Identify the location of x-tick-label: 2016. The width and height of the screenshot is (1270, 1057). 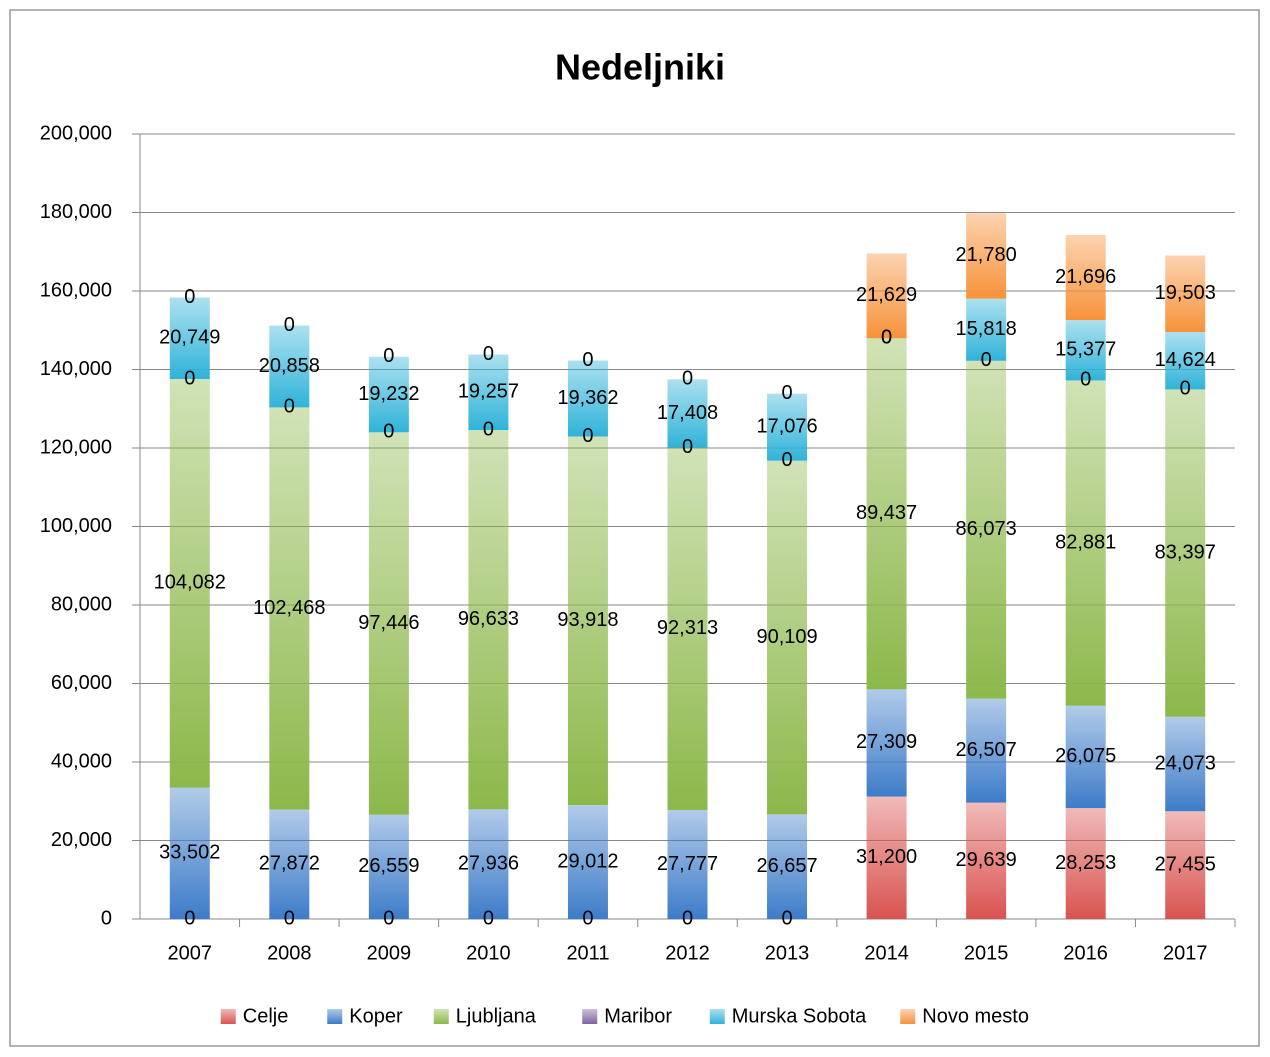
(1085, 953).